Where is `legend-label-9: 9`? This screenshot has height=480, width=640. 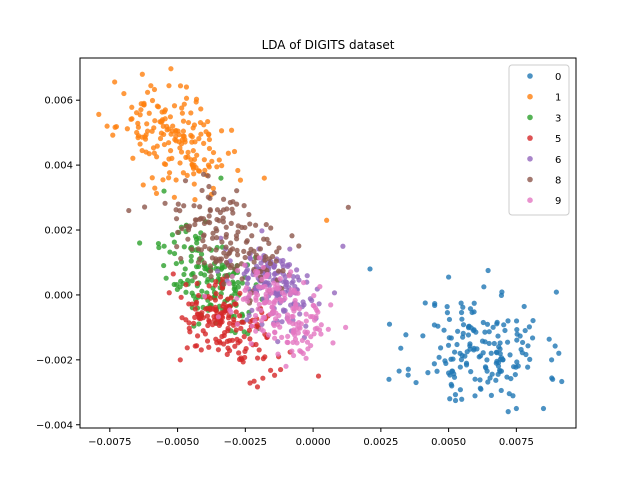
legend-label-9: 9 is located at coordinates (558, 201).